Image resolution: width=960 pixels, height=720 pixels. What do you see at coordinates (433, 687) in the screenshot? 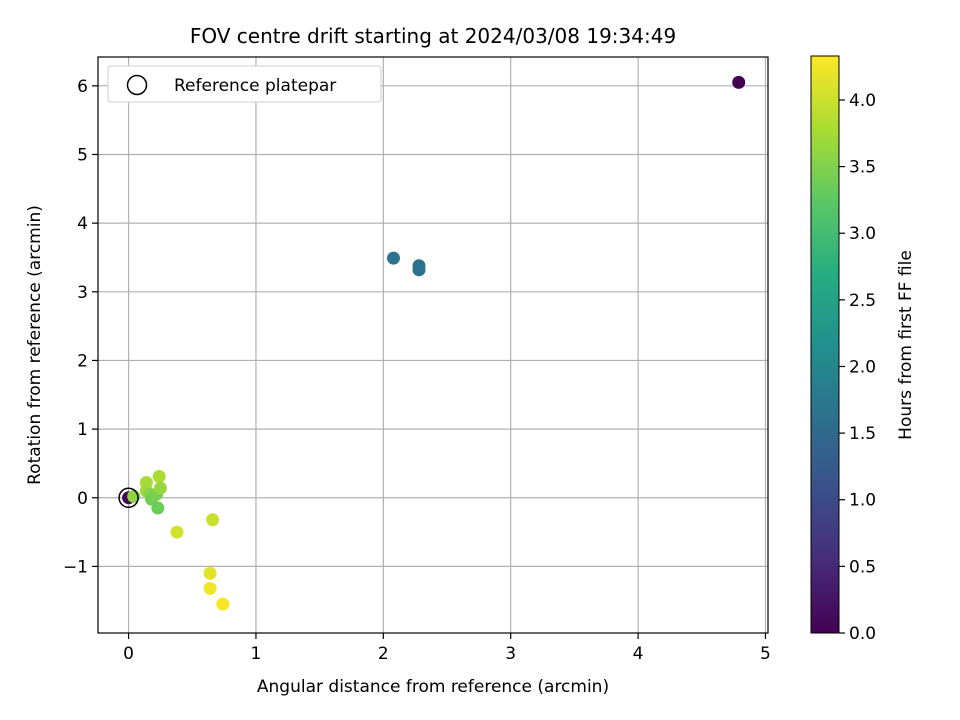
I see `x-axis-title: Angular distance from reference (arcmin)` at bounding box center [433, 687].